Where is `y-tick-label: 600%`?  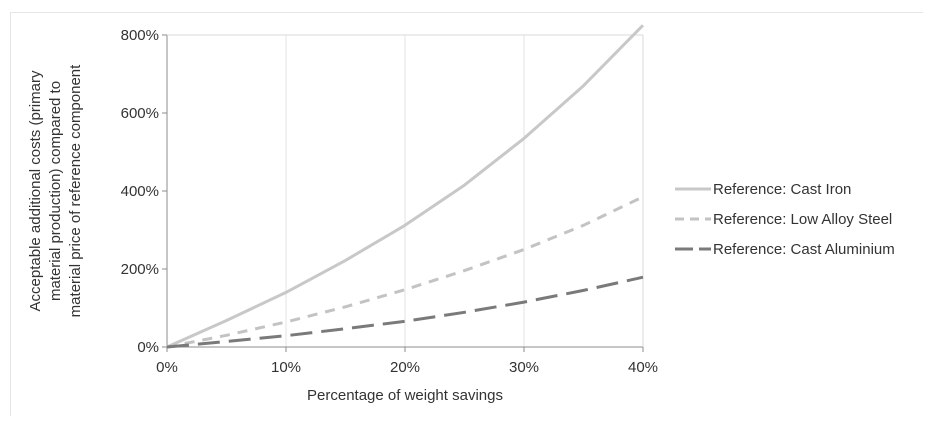 y-tick-label: 600% is located at coordinates (140, 113).